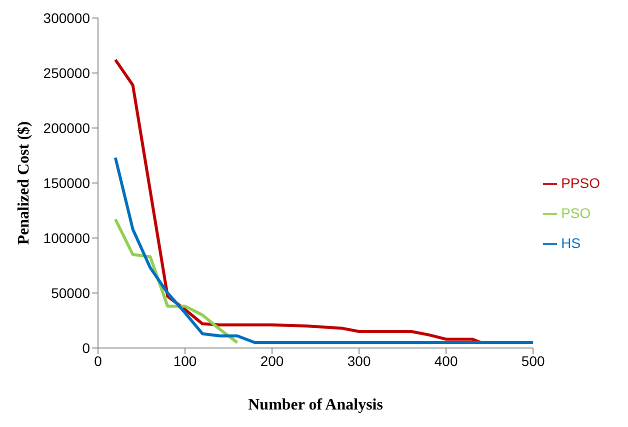 The image size is (628, 427). Describe the element at coordinates (533, 360) in the screenshot. I see `x-tick-label: 500` at that location.